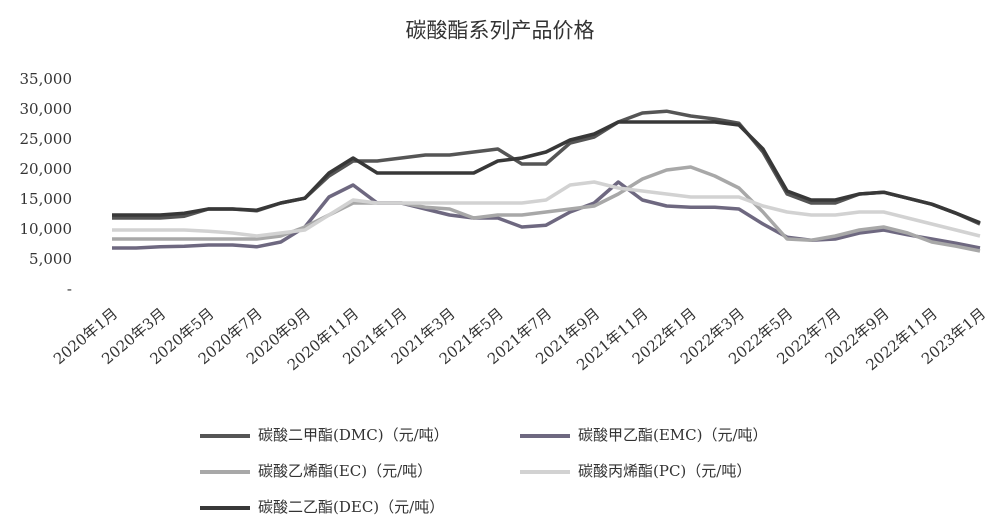 The image size is (987, 520). What do you see at coordinates (46, 79) in the screenshot?
I see `y-tick-label: 35,000` at bounding box center [46, 79].